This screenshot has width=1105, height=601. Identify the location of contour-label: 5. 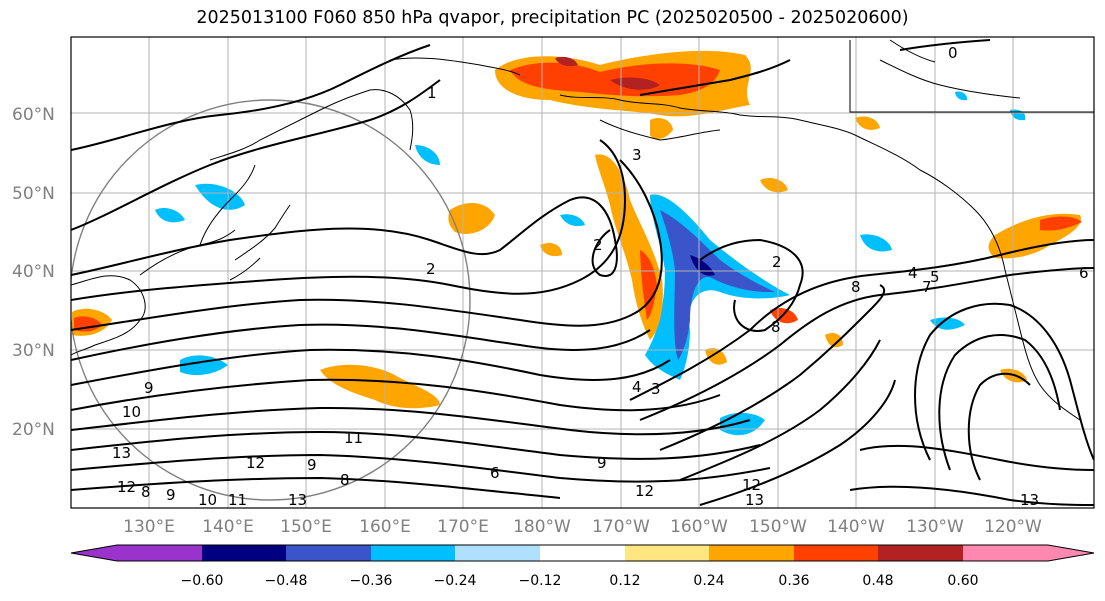
(935, 277).